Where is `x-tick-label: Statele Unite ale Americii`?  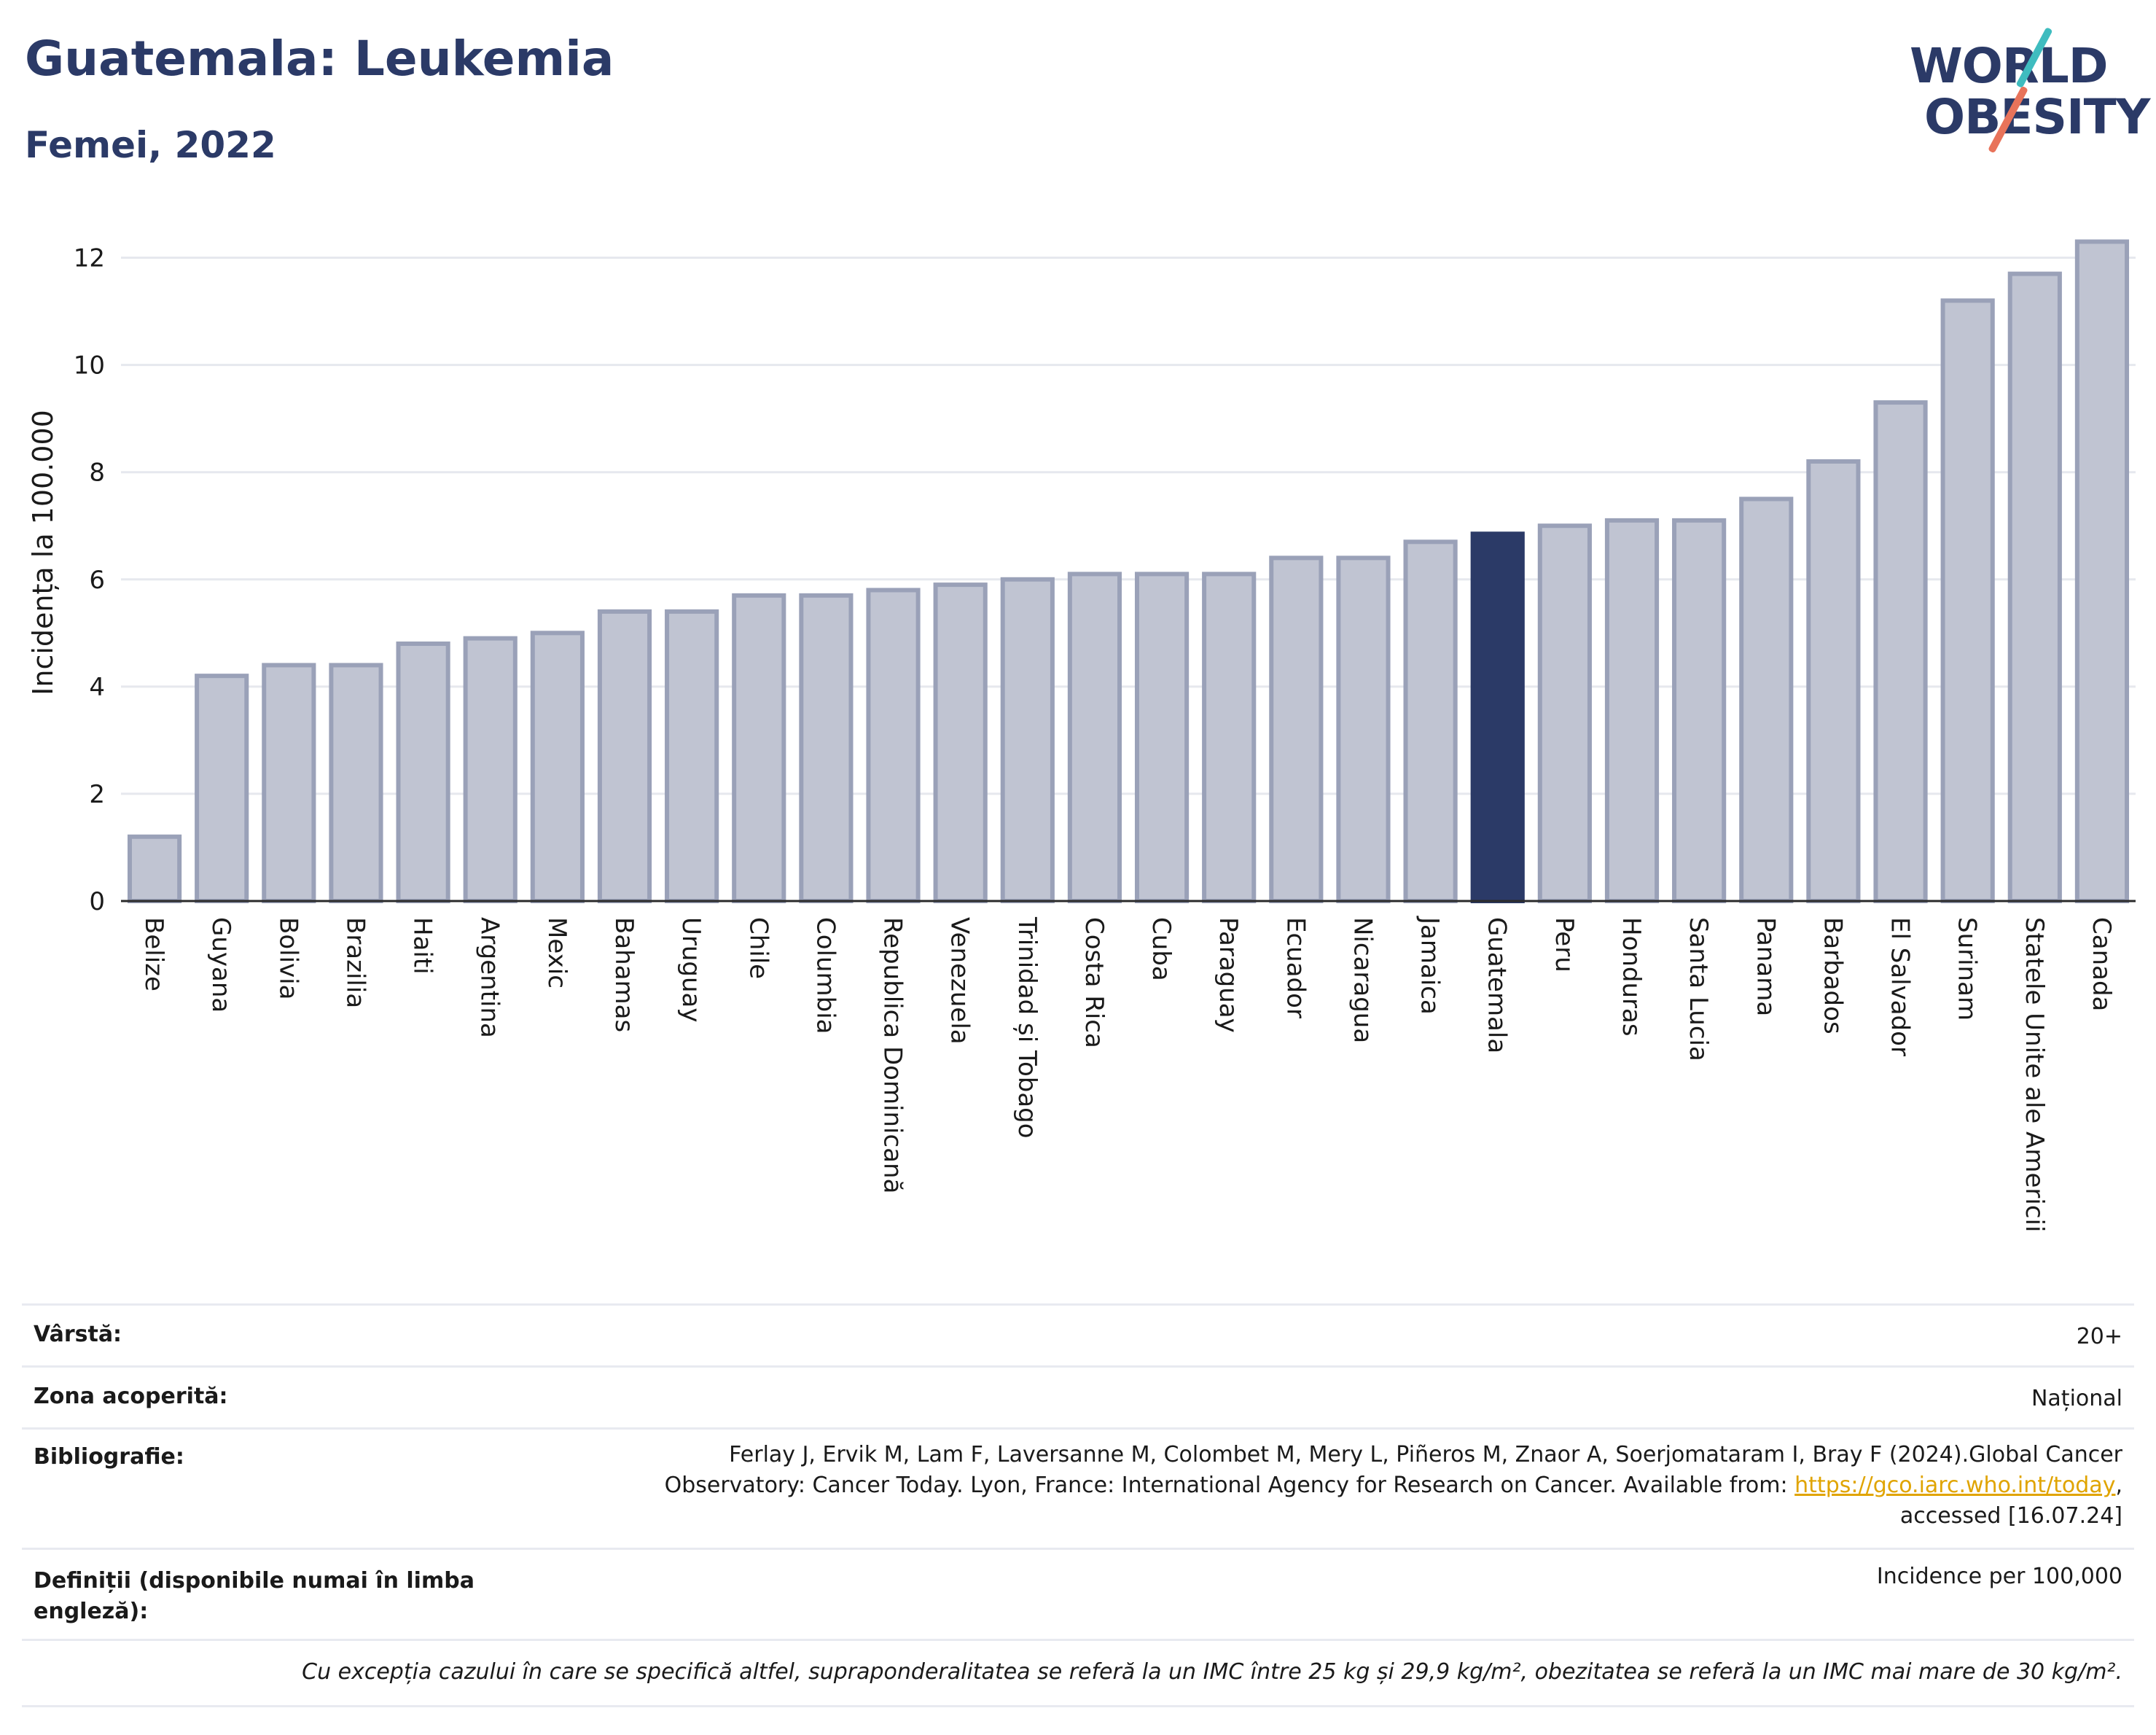 x-tick-label: Statele Unite ale Americii is located at coordinates (2035, 1074).